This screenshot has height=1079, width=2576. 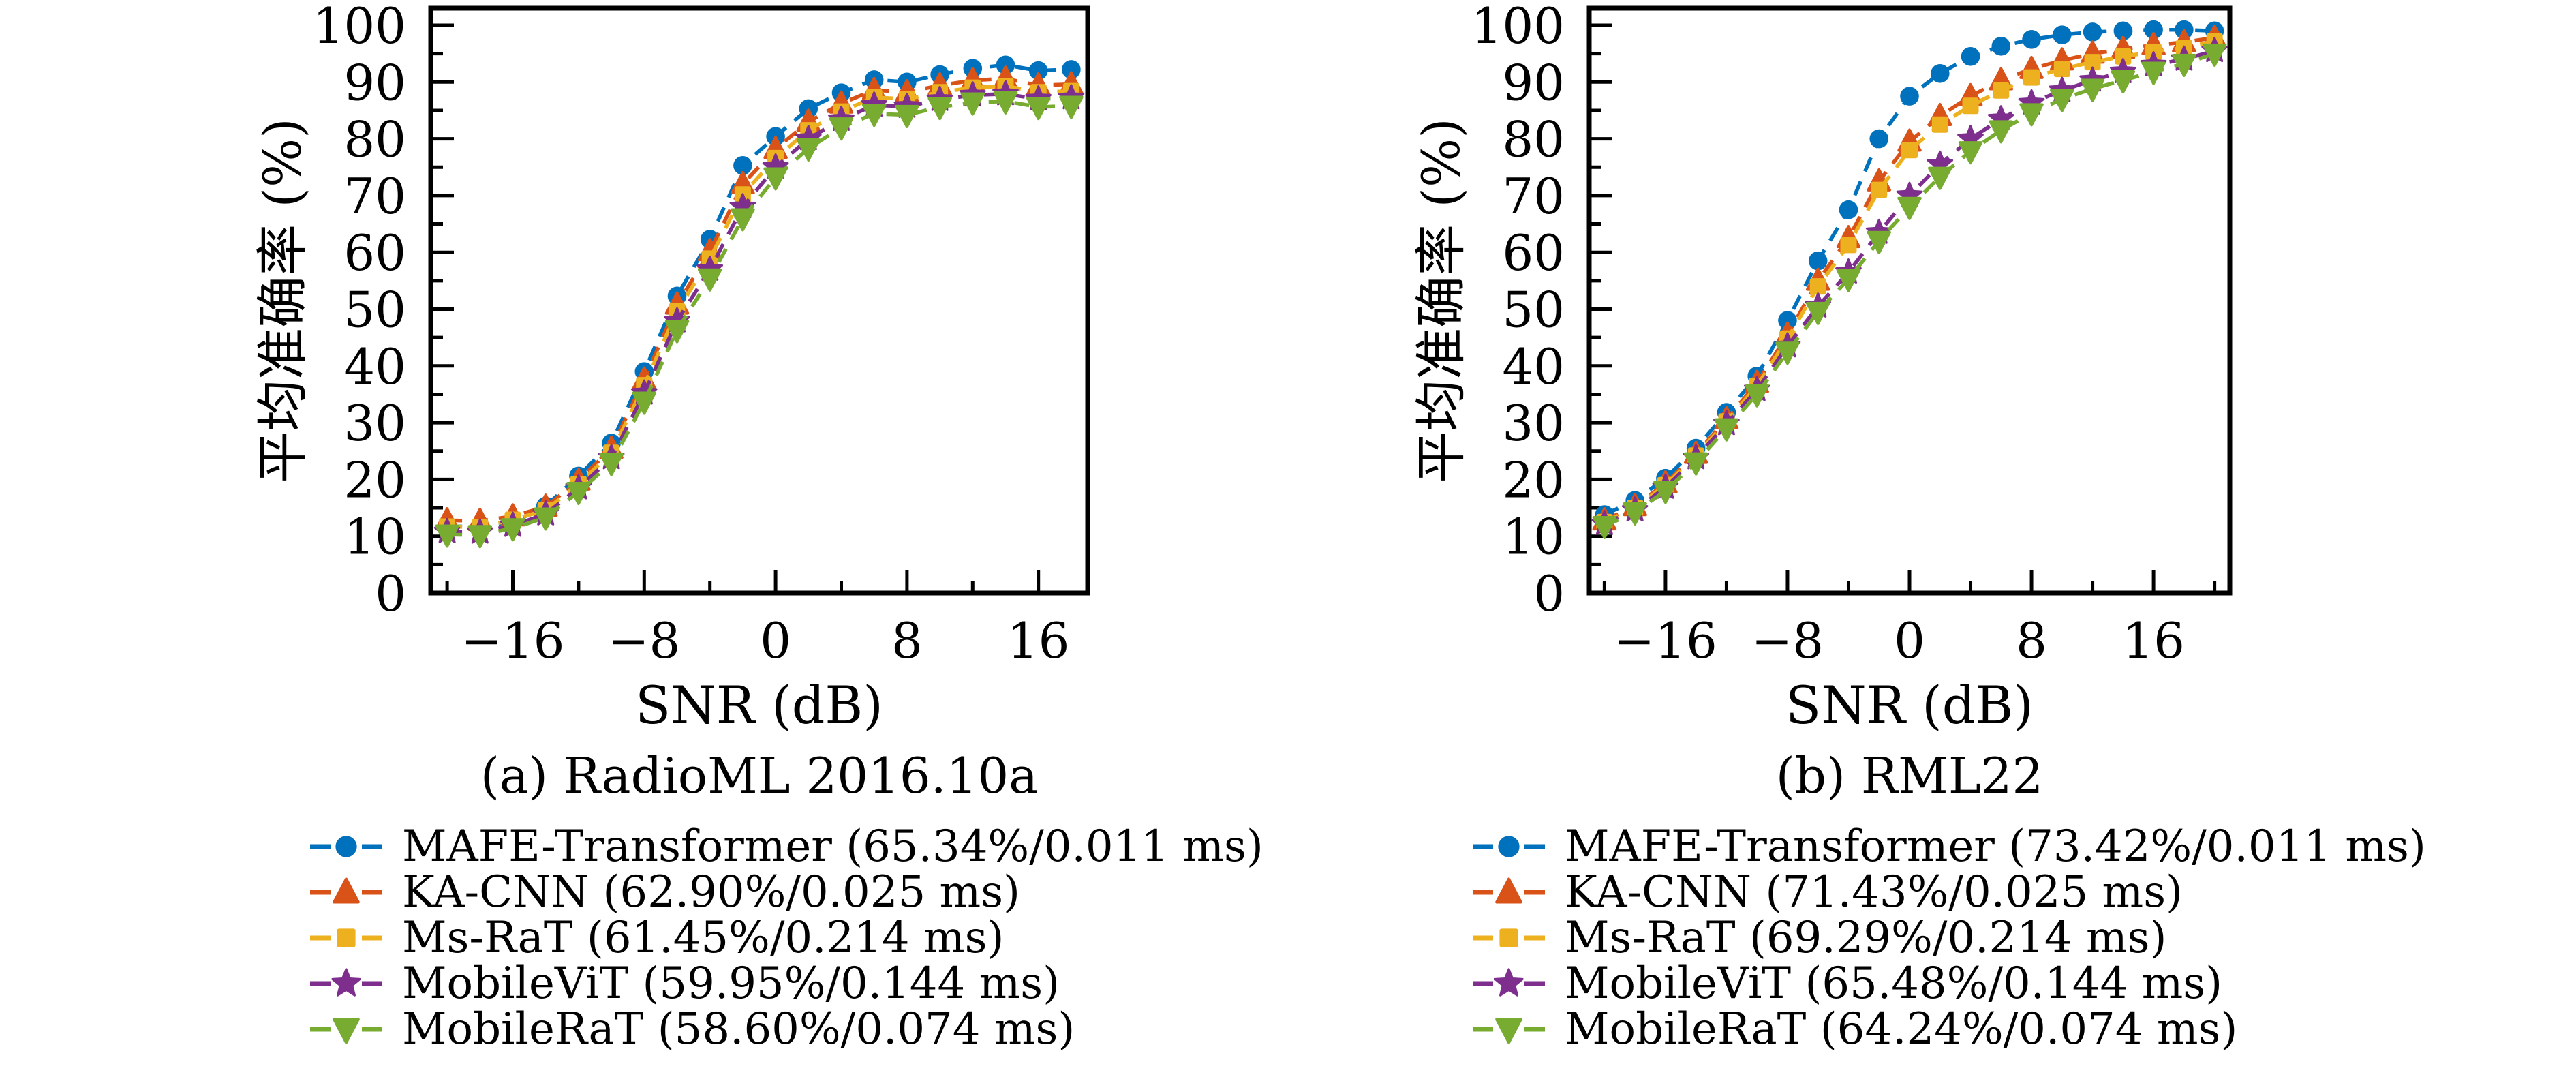 I want to click on legend-label: MobileRaT (58.60%/0.074 ms), so click(x=739, y=1028).